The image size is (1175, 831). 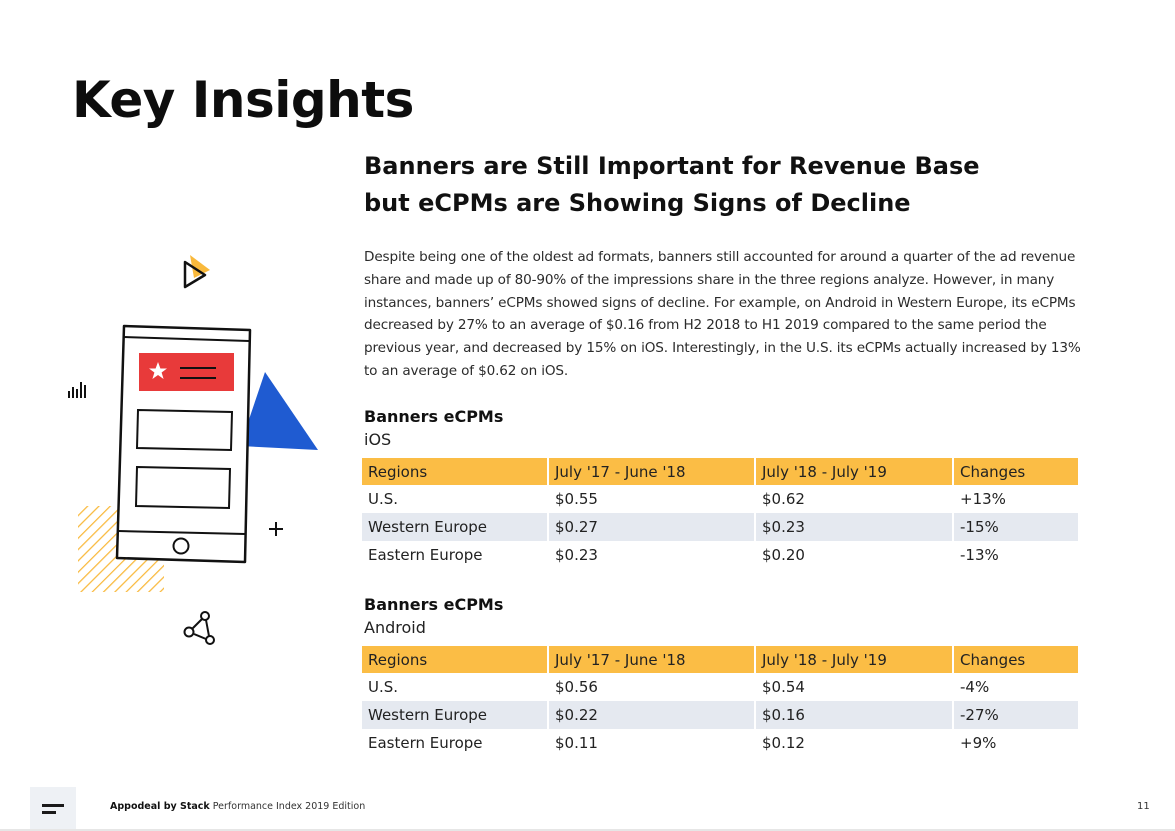 I want to click on phone-outline, so click(x=183, y=444).